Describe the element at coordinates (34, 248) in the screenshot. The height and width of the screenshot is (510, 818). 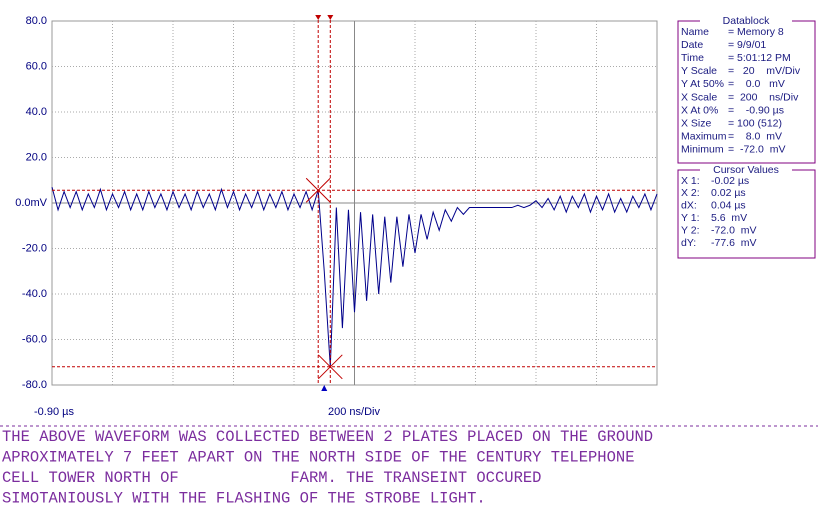
I see `y-tick-label: -20.0` at that location.